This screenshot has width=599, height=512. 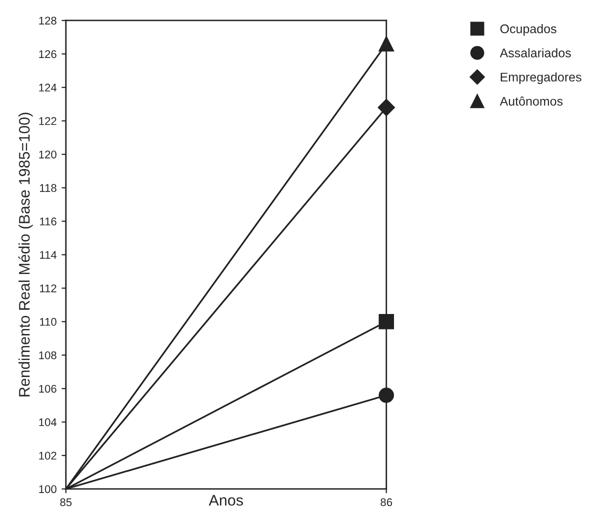 What do you see at coordinates (47, 154) in the screenshot?
I see `y-tick-label: 120` at bounding box center [47, 154].